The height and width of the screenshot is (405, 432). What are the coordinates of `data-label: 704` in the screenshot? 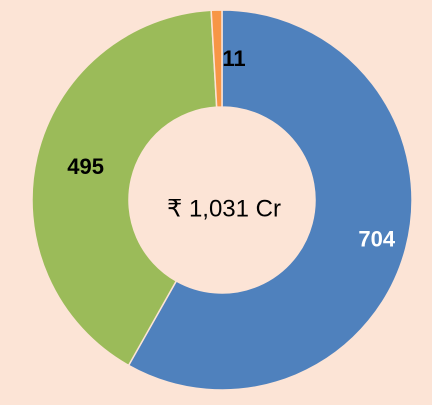 It's located at (376, 238).